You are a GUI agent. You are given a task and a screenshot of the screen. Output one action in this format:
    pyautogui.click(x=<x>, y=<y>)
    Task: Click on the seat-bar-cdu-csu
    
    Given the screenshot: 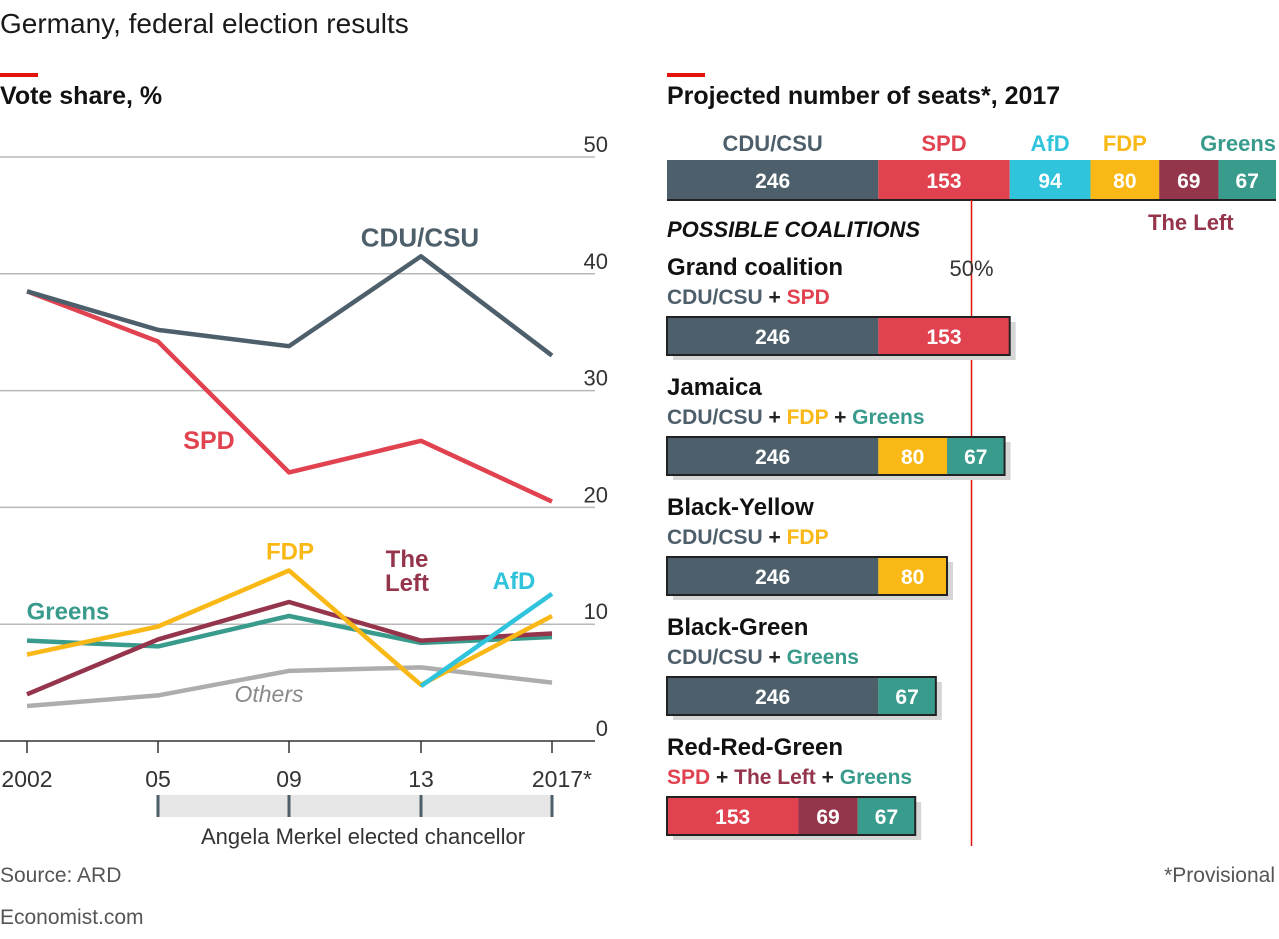 What is the action you would take?
    pyautogui.click(x=773, y=180)
    